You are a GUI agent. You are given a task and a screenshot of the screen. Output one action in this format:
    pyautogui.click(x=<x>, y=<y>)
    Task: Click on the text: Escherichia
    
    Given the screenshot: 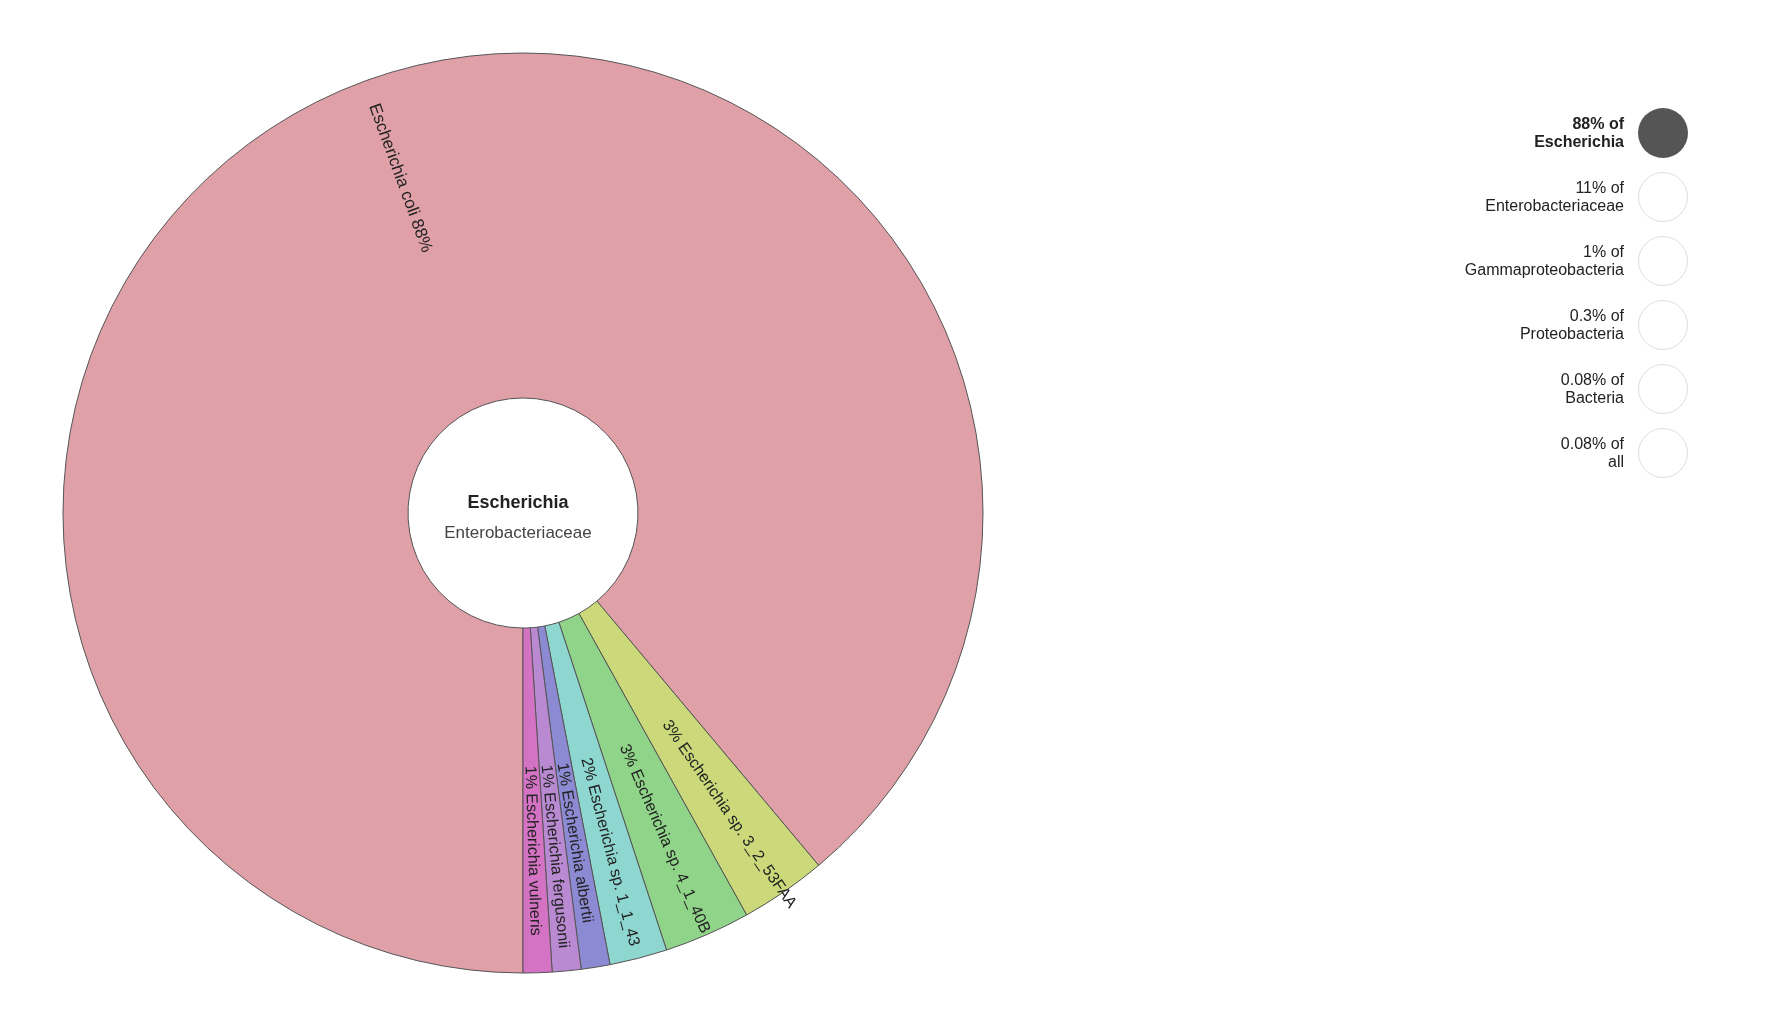 What is the action you would take?
    pyautogui.click(x=518, y=502)
    